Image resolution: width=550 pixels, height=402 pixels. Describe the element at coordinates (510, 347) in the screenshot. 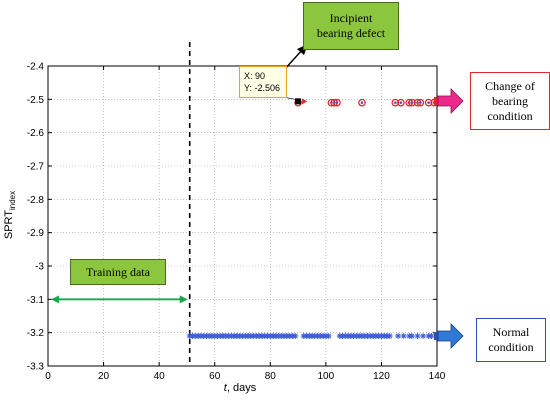

I see `normal-line2: condition` at that location.